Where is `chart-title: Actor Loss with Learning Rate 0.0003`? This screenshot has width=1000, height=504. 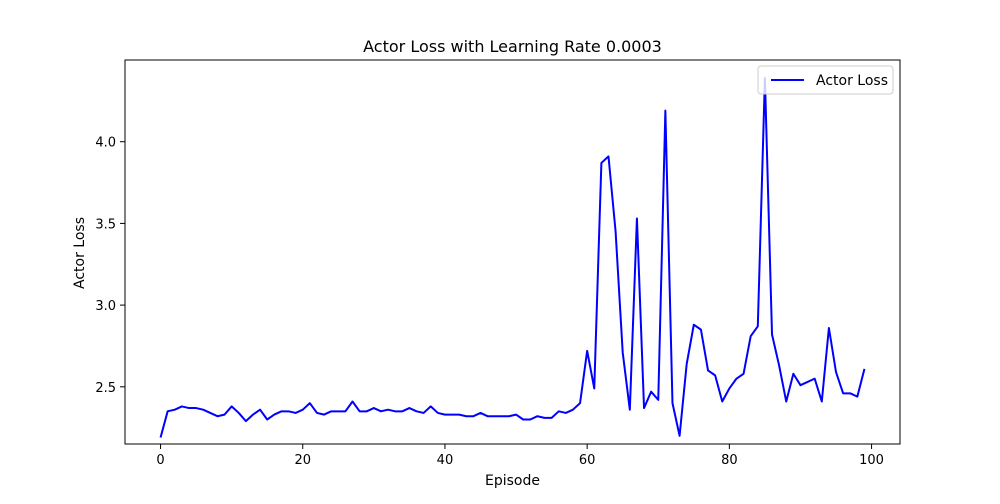 chart-title: Actor Loss with Learning Rate 0.0003 is located at coordinates (512, 46).